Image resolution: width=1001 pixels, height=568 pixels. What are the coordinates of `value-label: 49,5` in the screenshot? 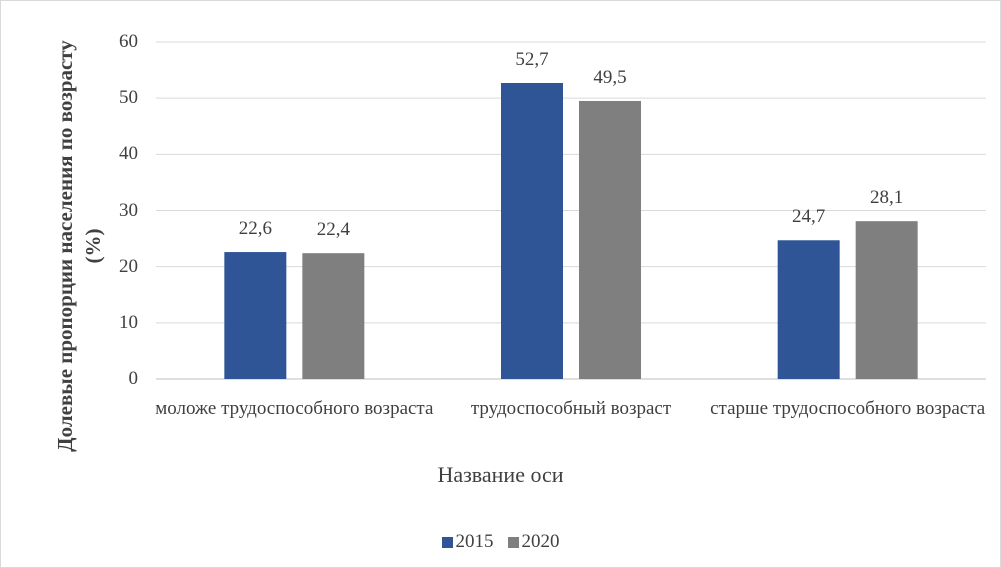 It's located at (610, 77).